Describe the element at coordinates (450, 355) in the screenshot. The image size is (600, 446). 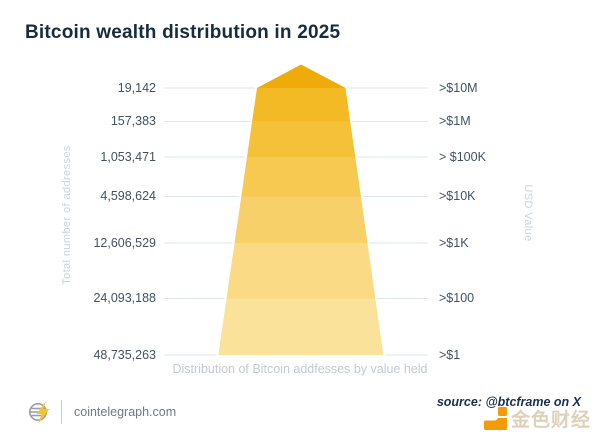
I see `usd-threshold-1: >$1` at that location.